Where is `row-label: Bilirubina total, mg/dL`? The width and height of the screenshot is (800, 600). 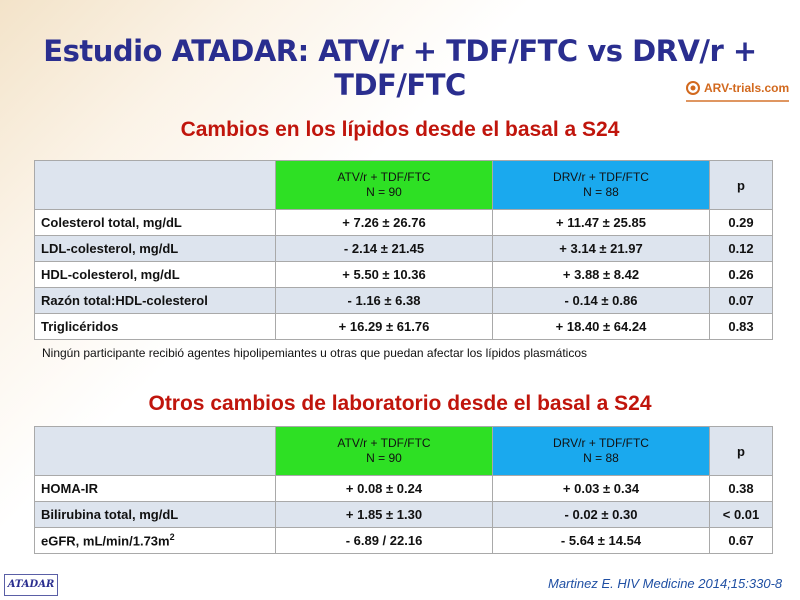 row-label: Bilirubina total, mg/dL is located at coordinates (155, 514).